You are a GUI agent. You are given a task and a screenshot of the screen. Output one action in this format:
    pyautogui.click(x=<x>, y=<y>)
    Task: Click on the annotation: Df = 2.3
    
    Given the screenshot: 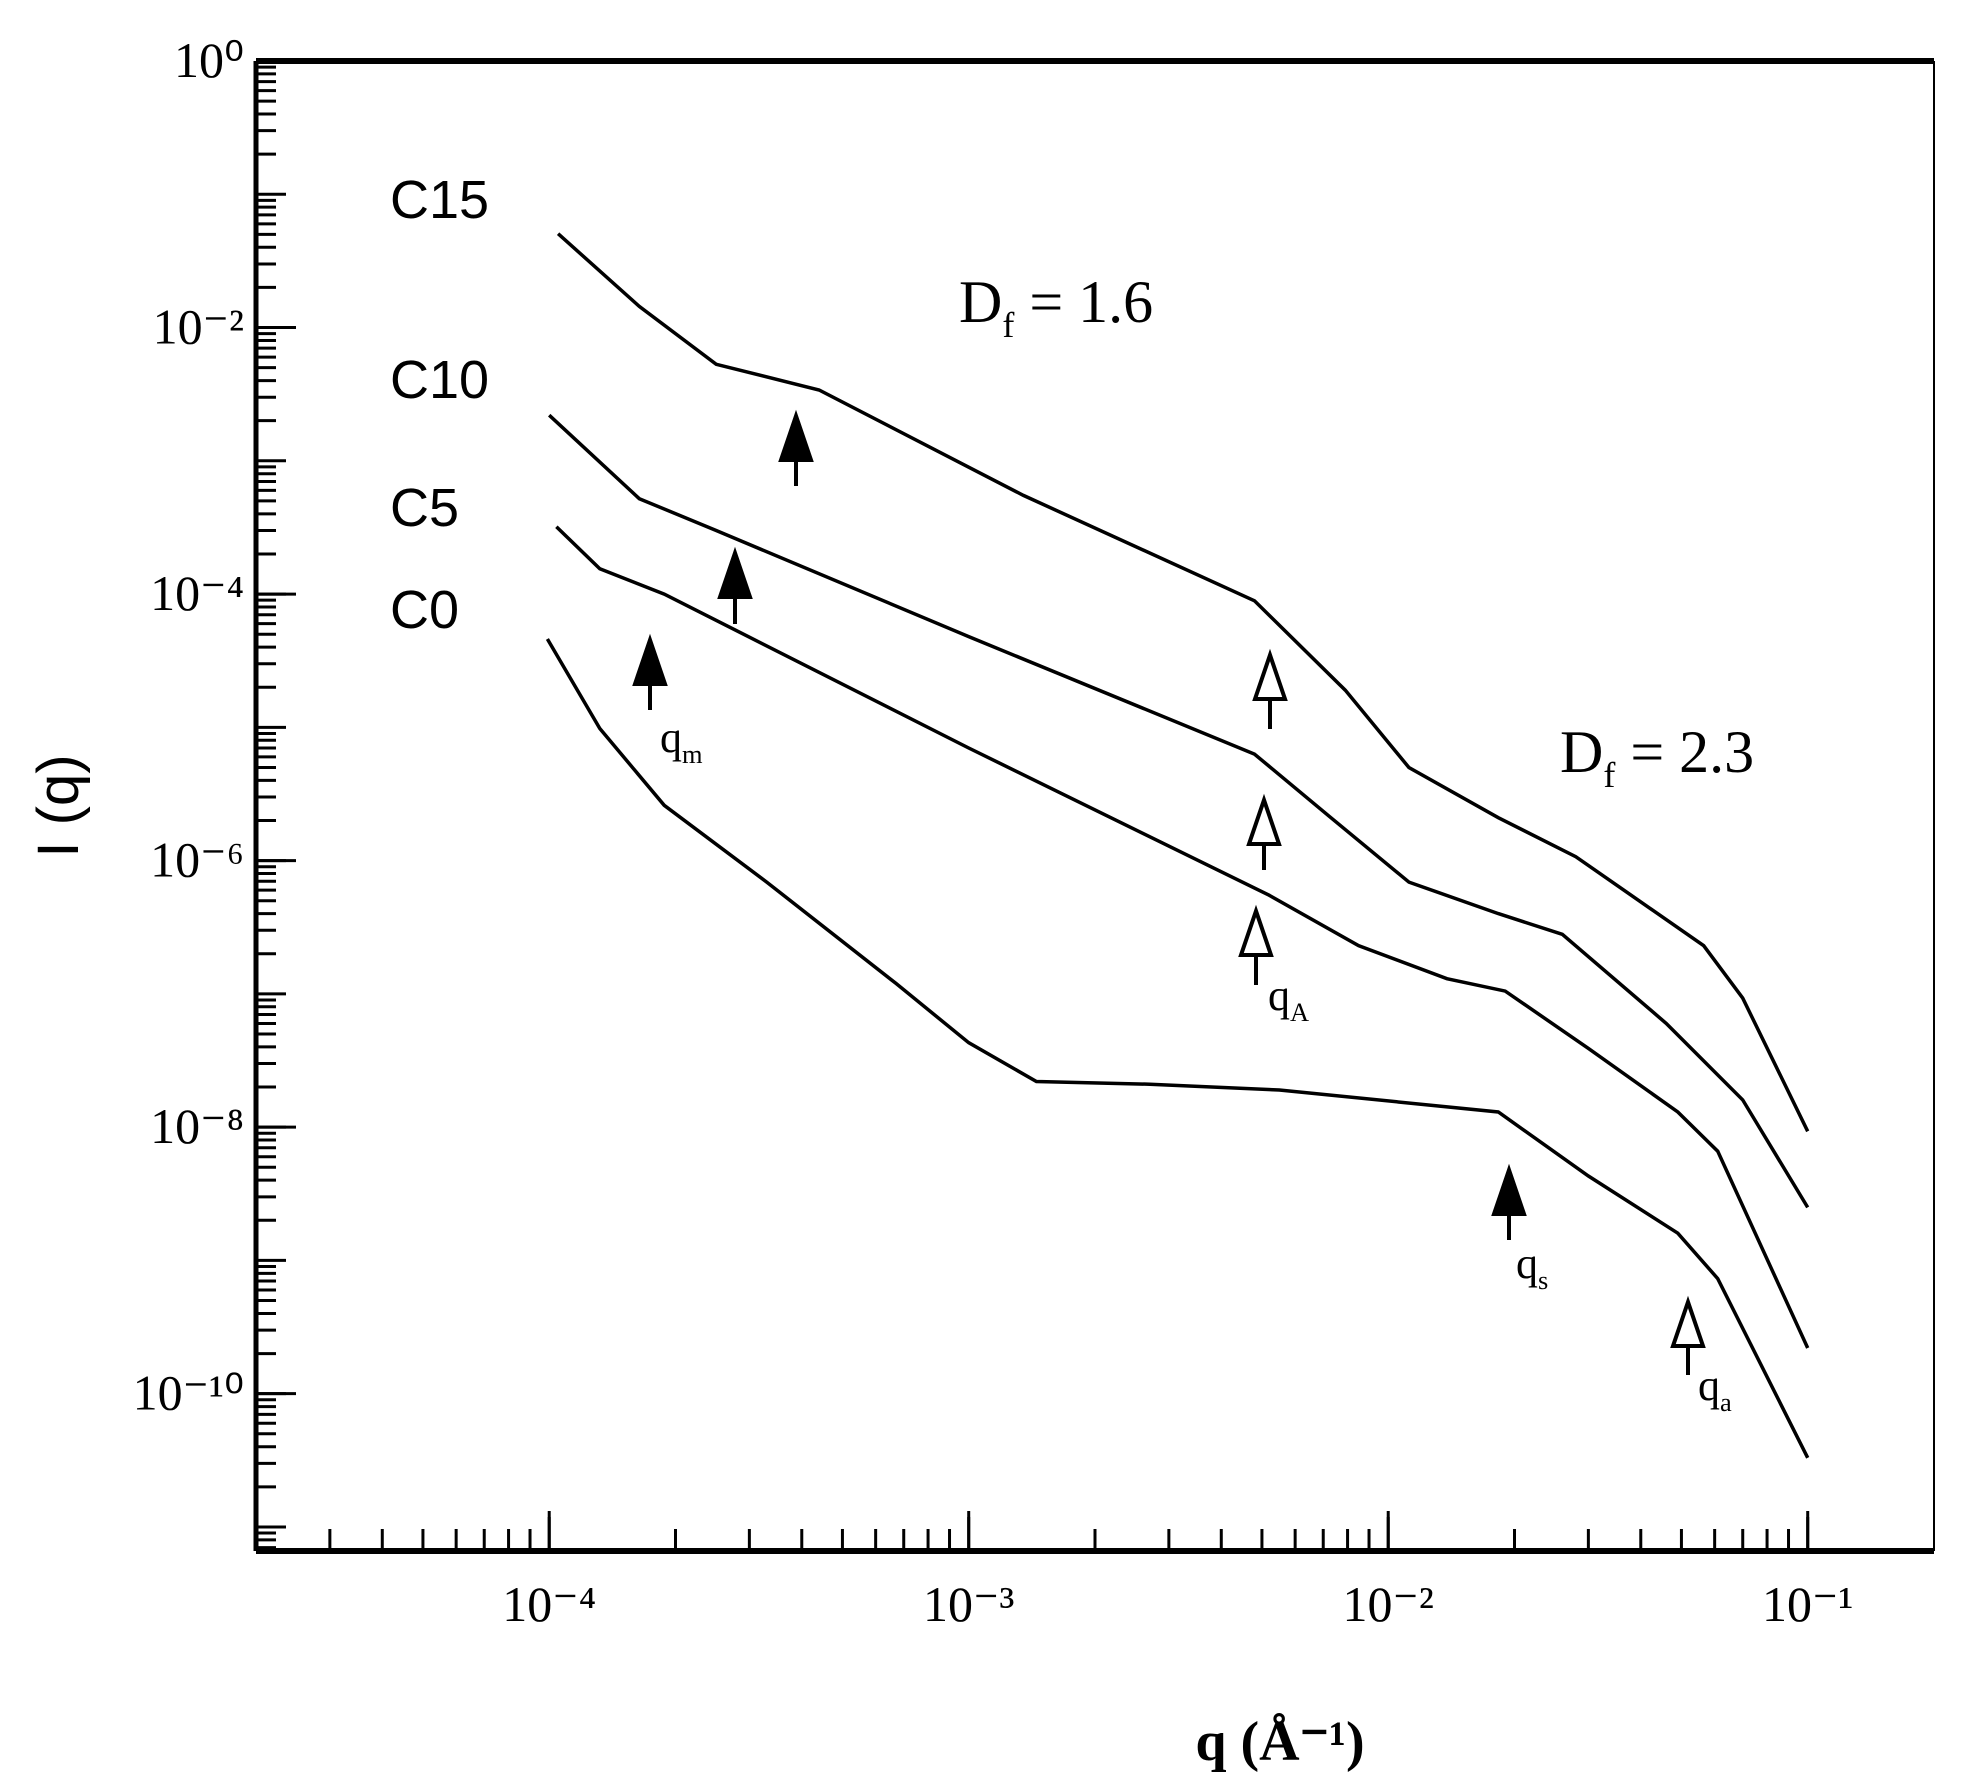 What is the action you would take?
    pyautogui.click(x=1657, y=757)
    